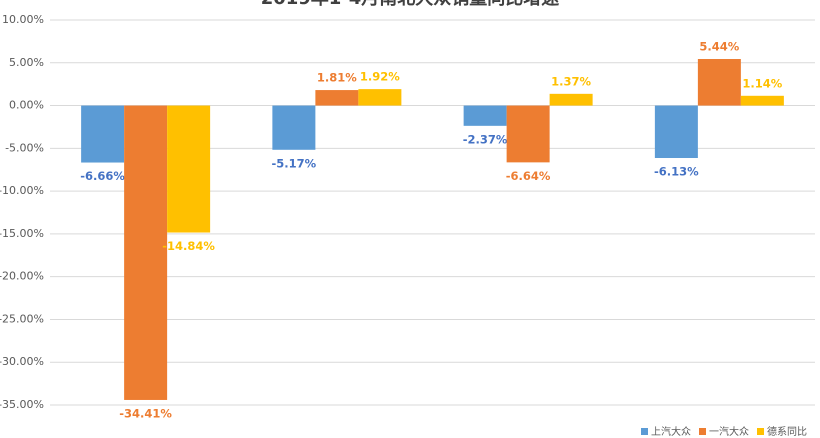  Describe the element at coordinates (410, 4) in the screenshot. I see `chart-title: 2019年1-4月南北大众销量同比增速` at that location.